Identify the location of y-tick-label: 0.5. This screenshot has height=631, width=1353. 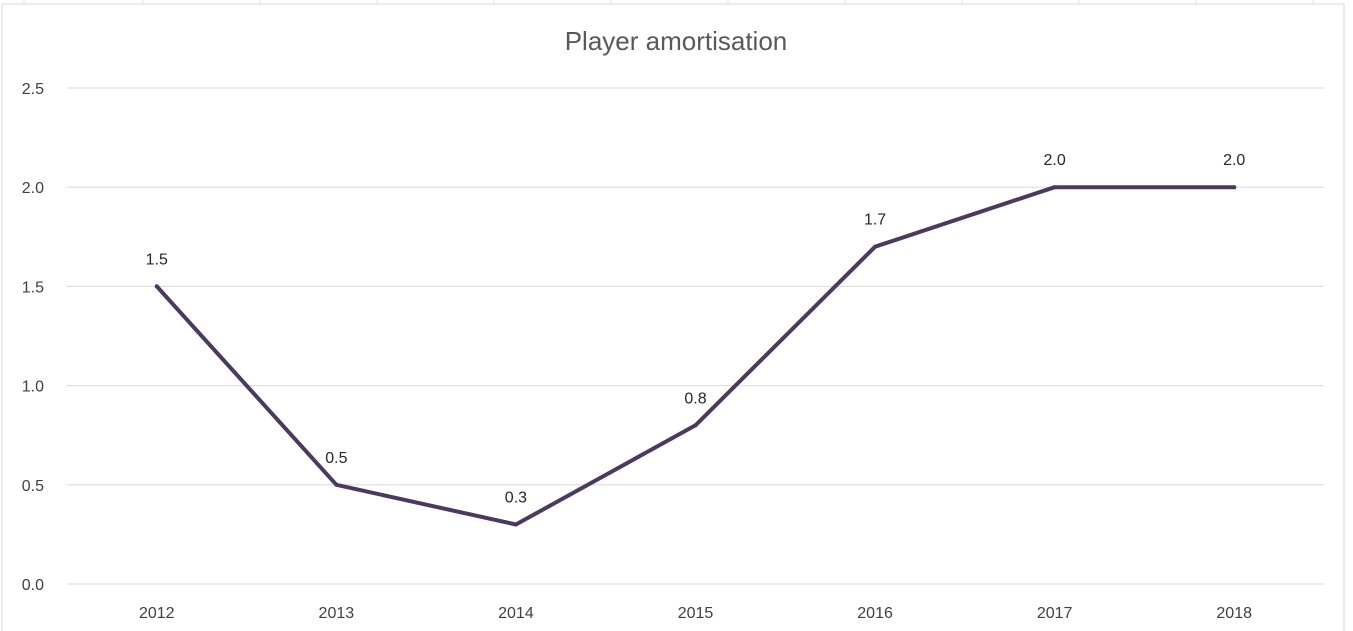
(33, 486).